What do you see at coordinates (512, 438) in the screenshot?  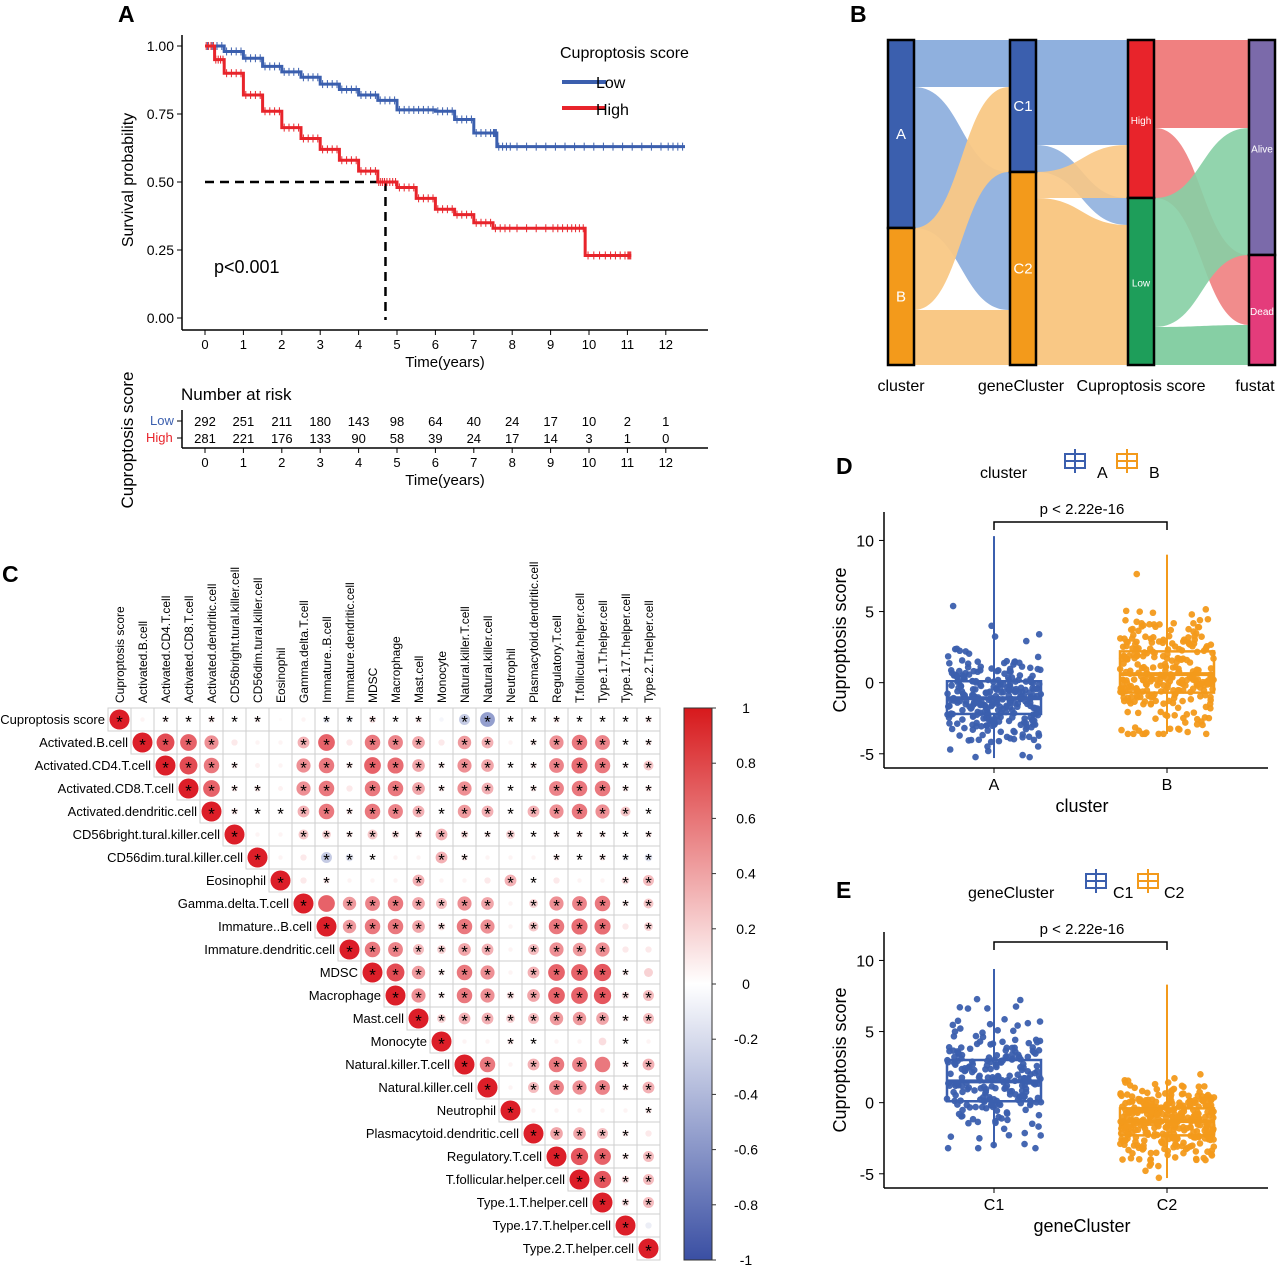 I see `risk-count-high: 17` at bounding box center [512, 438].